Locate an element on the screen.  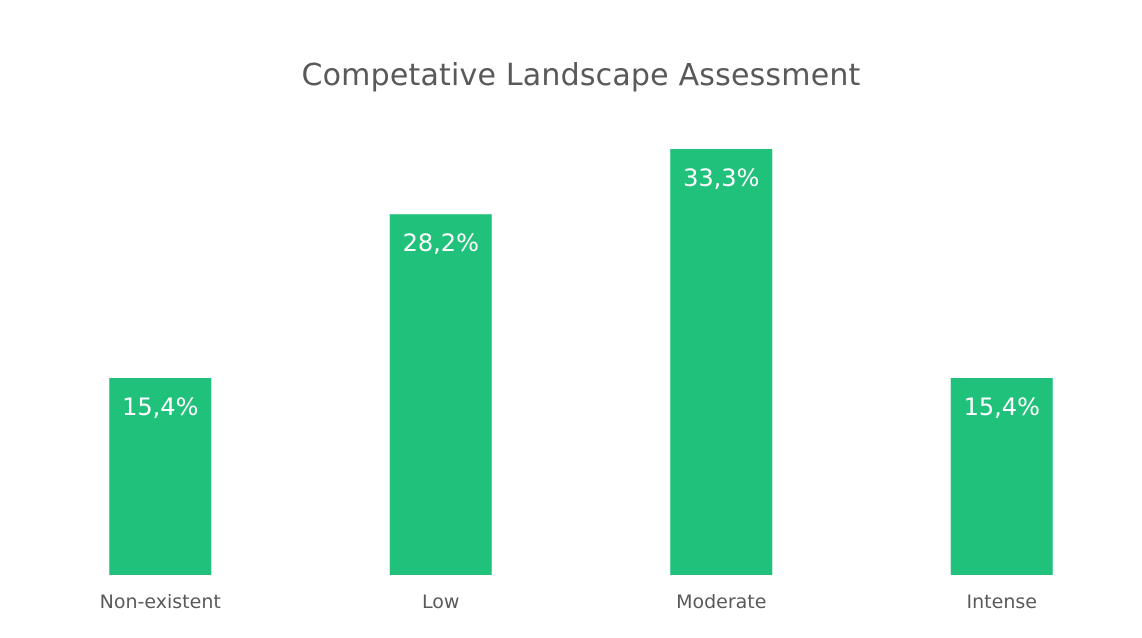
chart-title: Competative Landscape Assessment is located at coordinates (581, 75).